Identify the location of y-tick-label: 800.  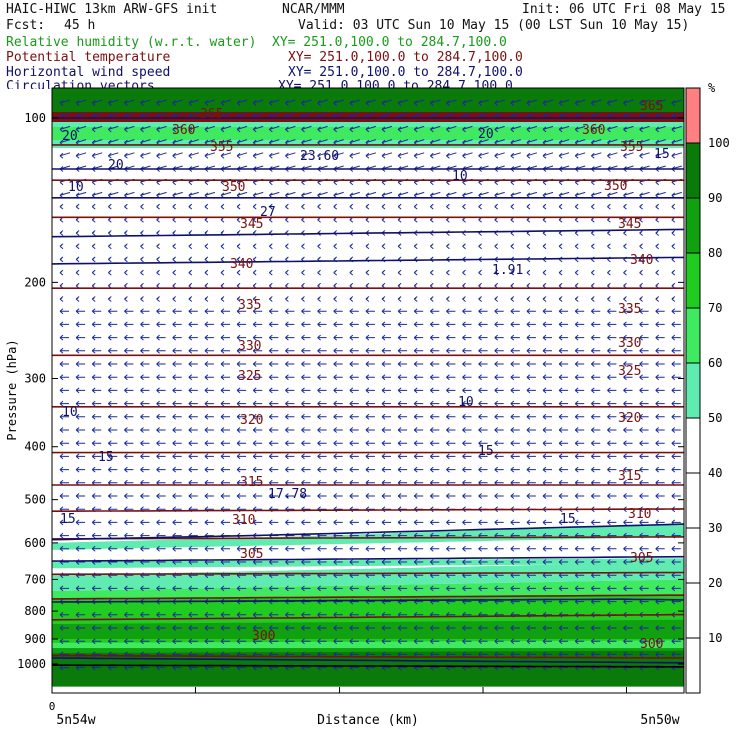
(35, 611).